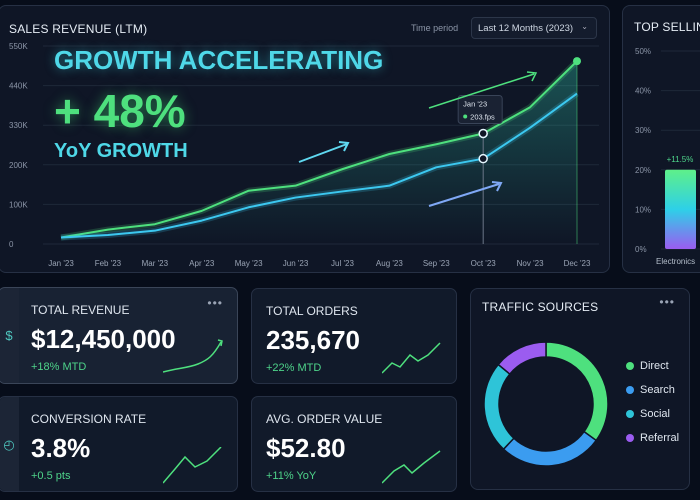 This screenshot has width=700, height=500. Describe the element at coordinates (522, 358) in the screenshot. I see `donut-slice-referral` at that location.